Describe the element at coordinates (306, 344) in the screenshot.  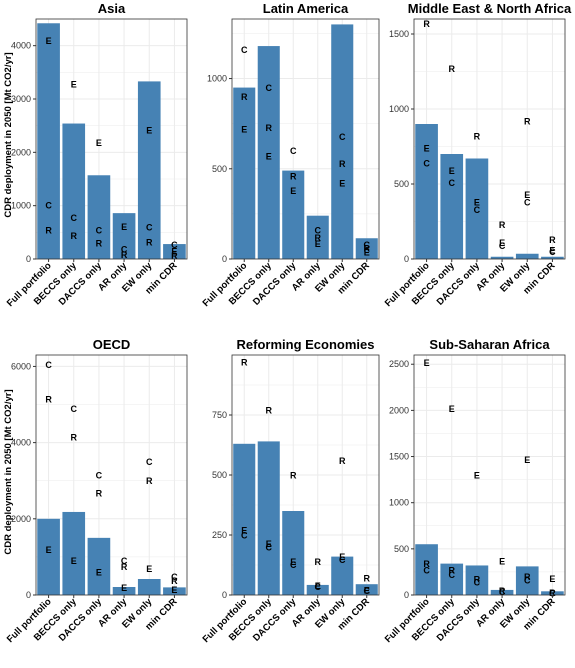
I see `panel-title: Reforming Economies` at that location.